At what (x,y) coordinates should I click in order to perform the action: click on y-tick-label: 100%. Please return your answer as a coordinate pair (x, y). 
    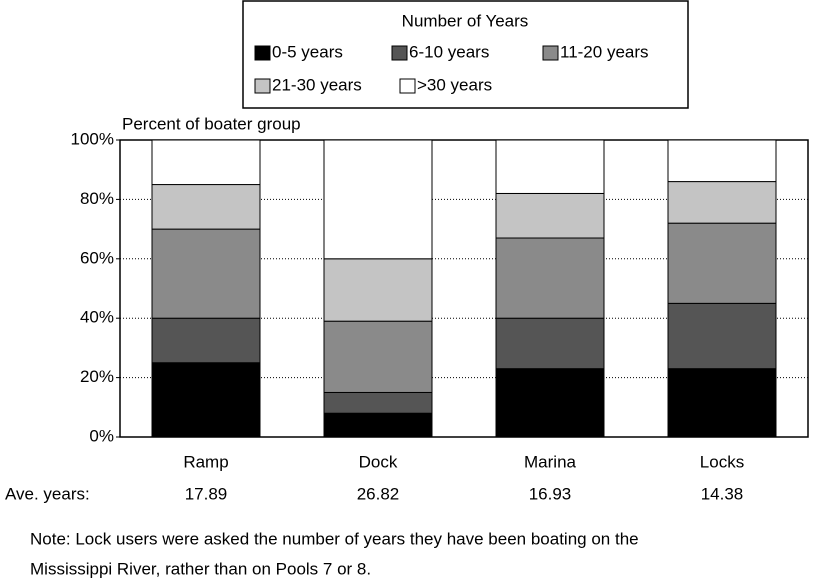
    Looking at the image, I should click on (92, 138).